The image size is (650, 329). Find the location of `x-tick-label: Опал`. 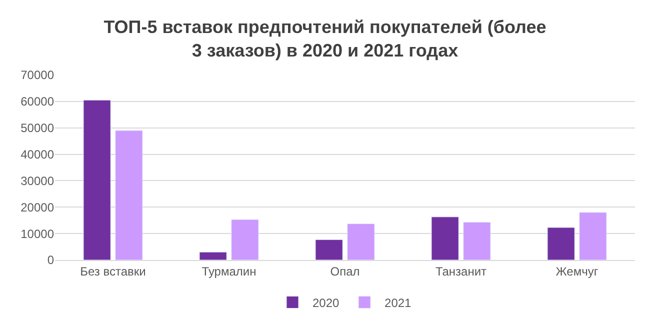

x-tick-label: Опал is located at coordinates (345, 271).